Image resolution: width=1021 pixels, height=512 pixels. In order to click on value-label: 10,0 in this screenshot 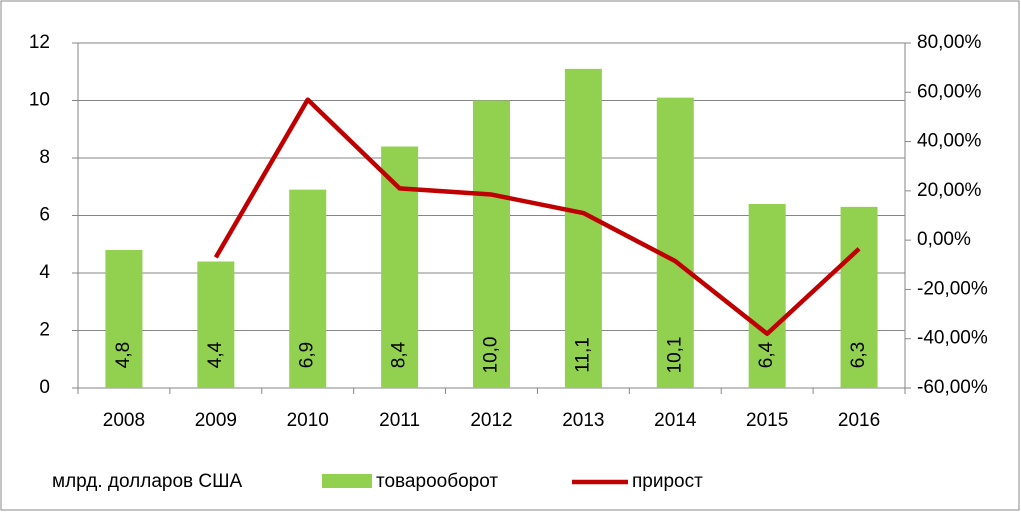, I will do `click(491, 355)`.